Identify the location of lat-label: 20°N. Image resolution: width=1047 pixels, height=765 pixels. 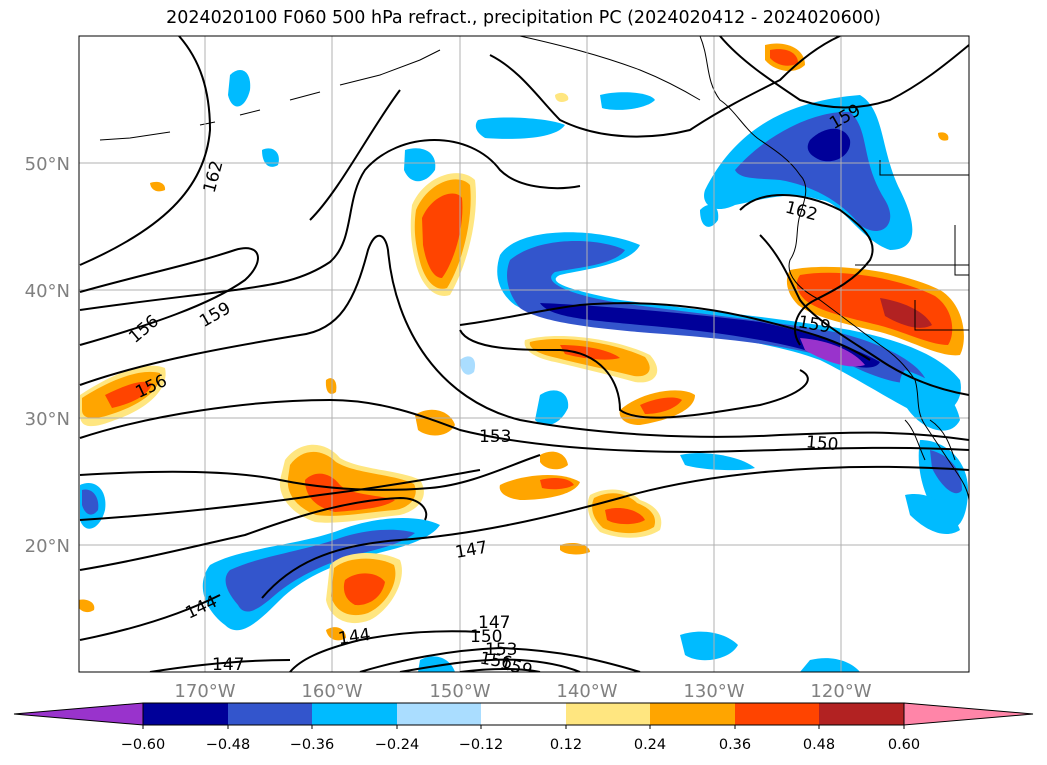
(47, 546).